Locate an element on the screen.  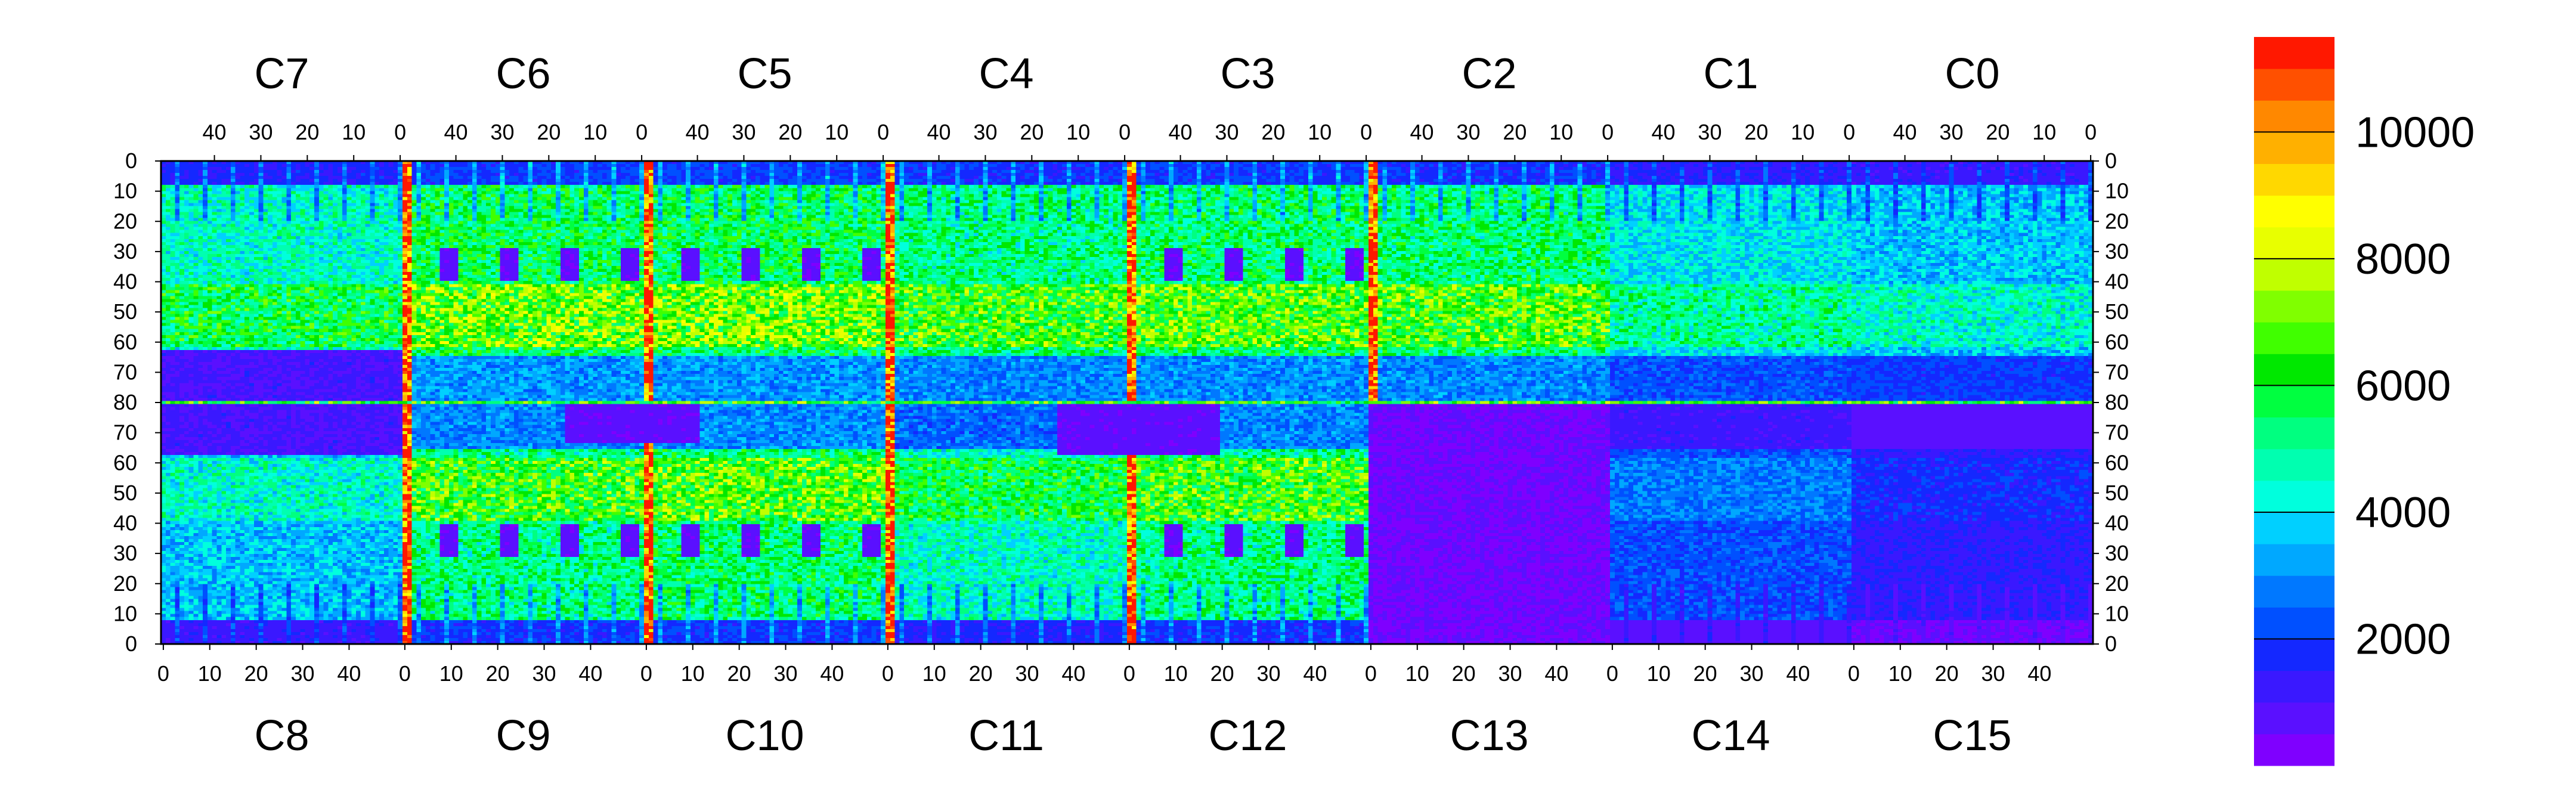
colorbar-tick-label: 4000 is located at coordinates (2403, 513).